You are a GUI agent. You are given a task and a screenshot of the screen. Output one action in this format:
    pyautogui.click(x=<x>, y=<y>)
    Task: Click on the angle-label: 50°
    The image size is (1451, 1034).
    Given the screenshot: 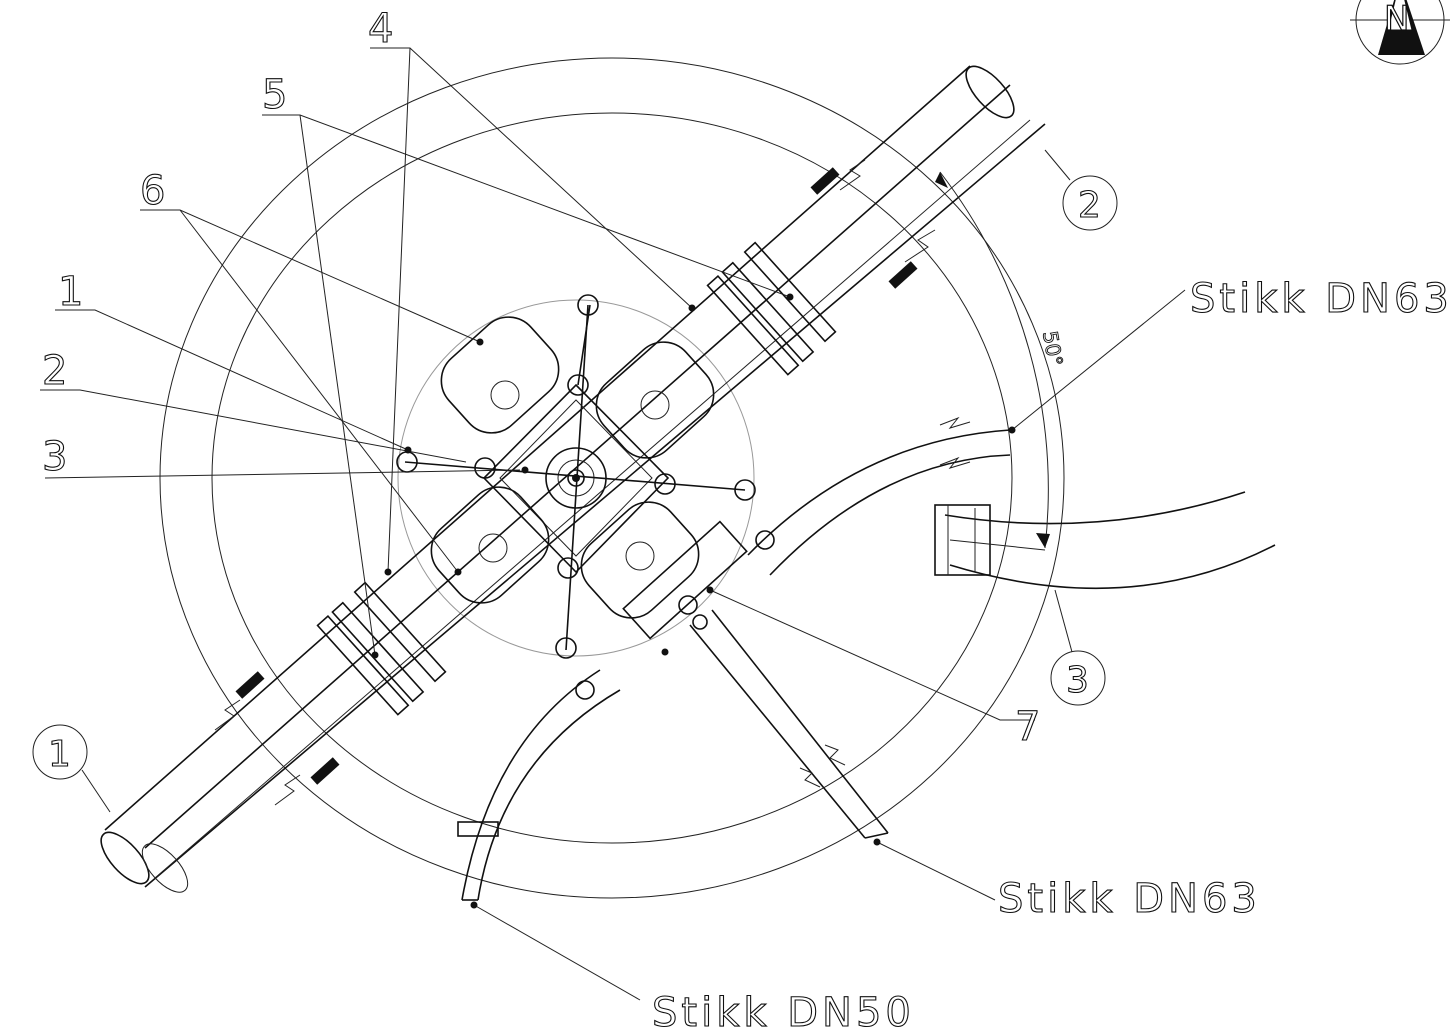 What is the action you would take?
    pyautogui.click(x=1053, y=348)
    